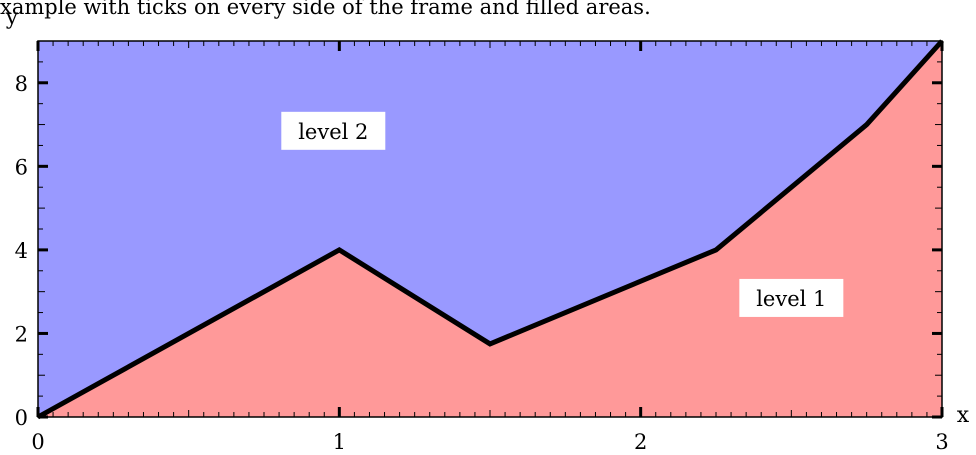  I want to click on y-tick-label: 8, so click(21, 84).